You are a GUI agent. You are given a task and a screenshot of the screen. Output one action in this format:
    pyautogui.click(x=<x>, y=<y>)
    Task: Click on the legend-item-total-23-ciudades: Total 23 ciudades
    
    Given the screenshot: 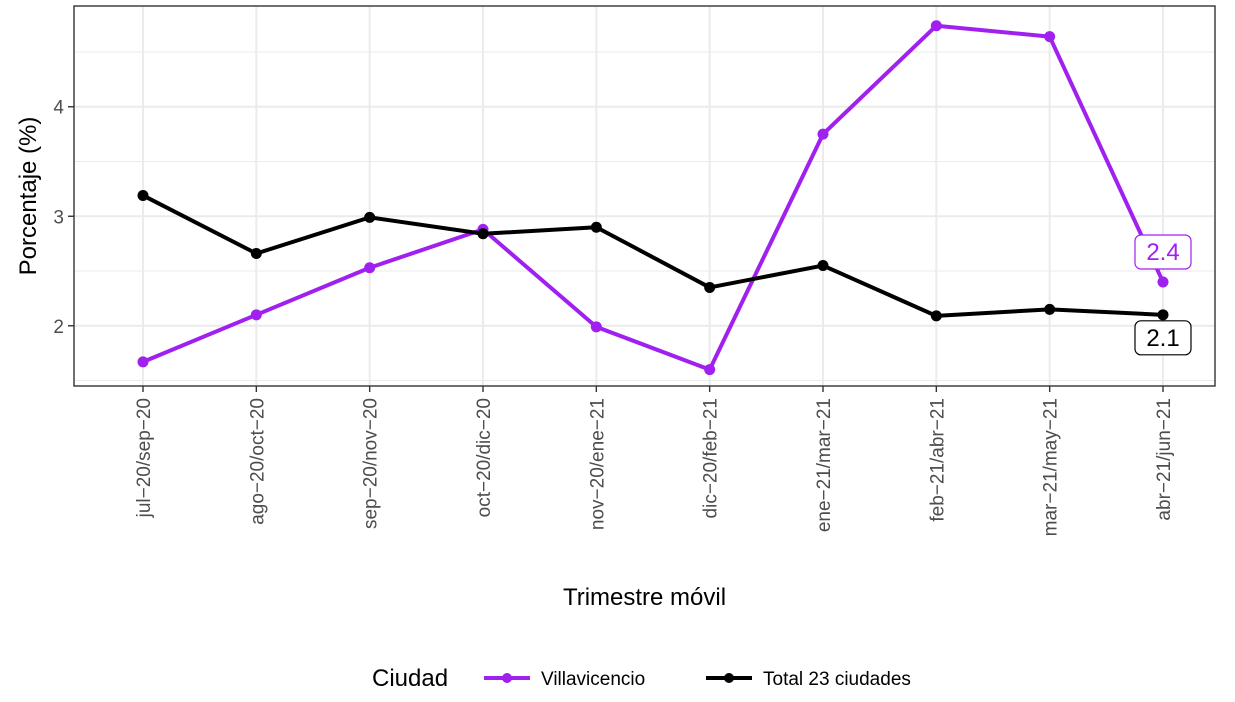 What is the action you would take?
    pyautogui.click(x=808, y=679)
    